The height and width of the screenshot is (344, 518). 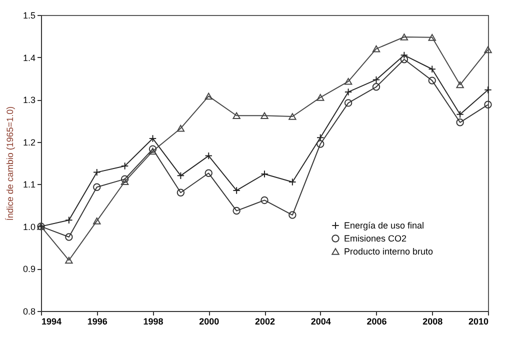 I want to click on y-tick-label: 1.0, so click(x=29, y=227).